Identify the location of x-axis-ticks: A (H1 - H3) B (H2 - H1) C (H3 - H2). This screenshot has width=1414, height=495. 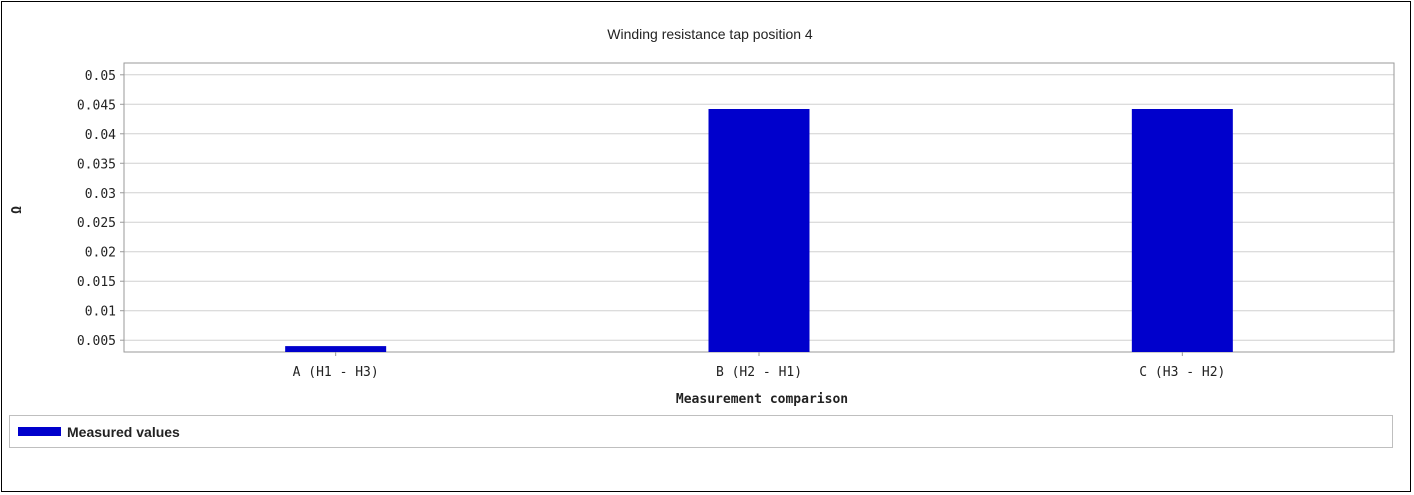
(759, 366).